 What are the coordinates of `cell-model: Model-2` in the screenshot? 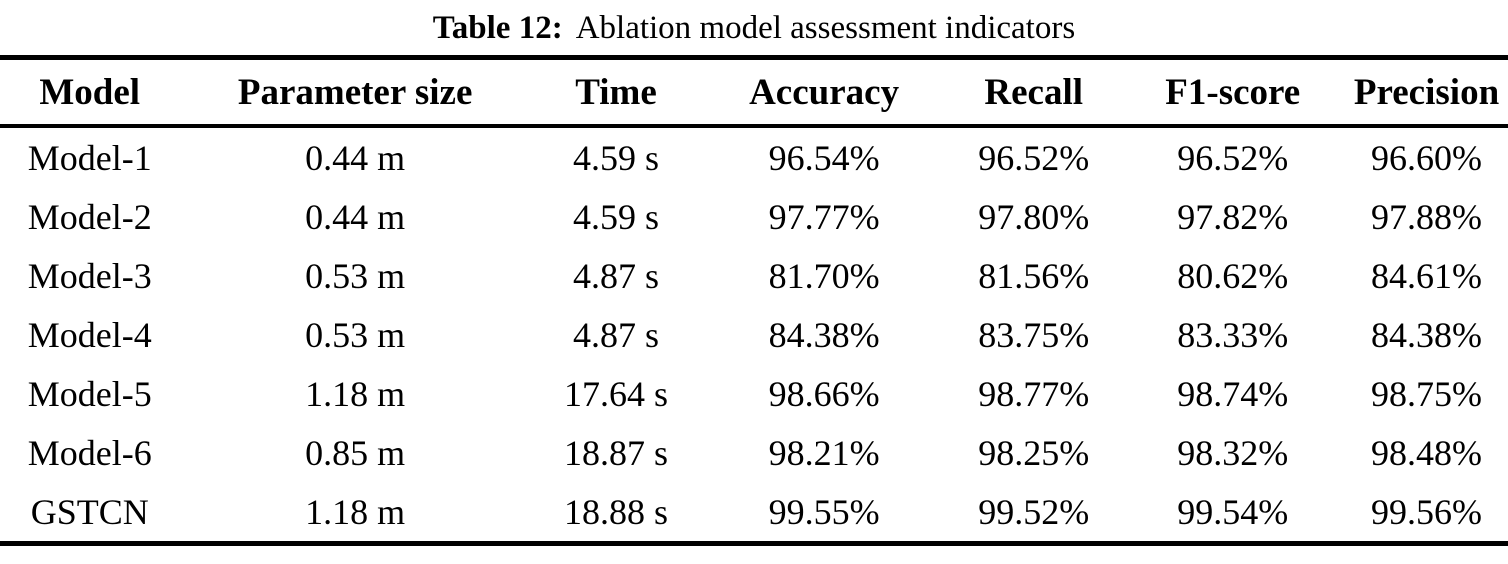 It's located at (89, 216).